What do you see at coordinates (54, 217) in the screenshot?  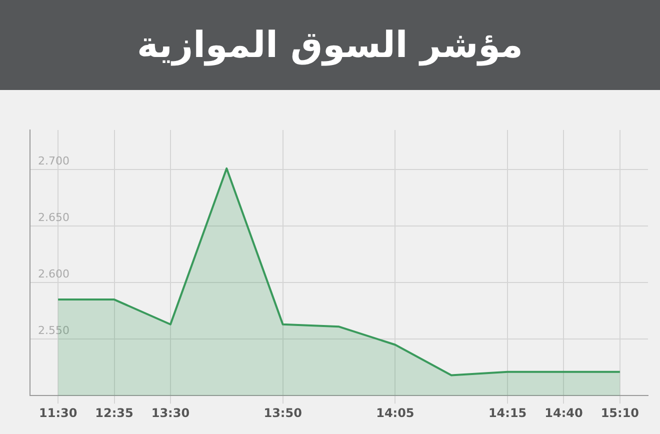 I see `y-tick-label: 2.650` at bounding box center [54, 217].